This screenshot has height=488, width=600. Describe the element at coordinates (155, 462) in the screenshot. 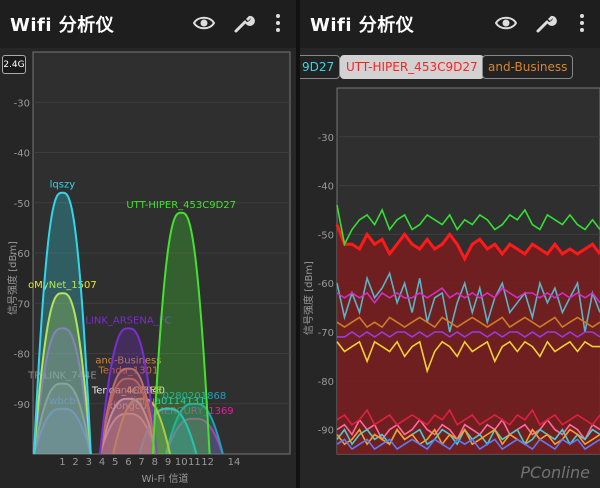

I see `x-tick-label: 8` at that location.